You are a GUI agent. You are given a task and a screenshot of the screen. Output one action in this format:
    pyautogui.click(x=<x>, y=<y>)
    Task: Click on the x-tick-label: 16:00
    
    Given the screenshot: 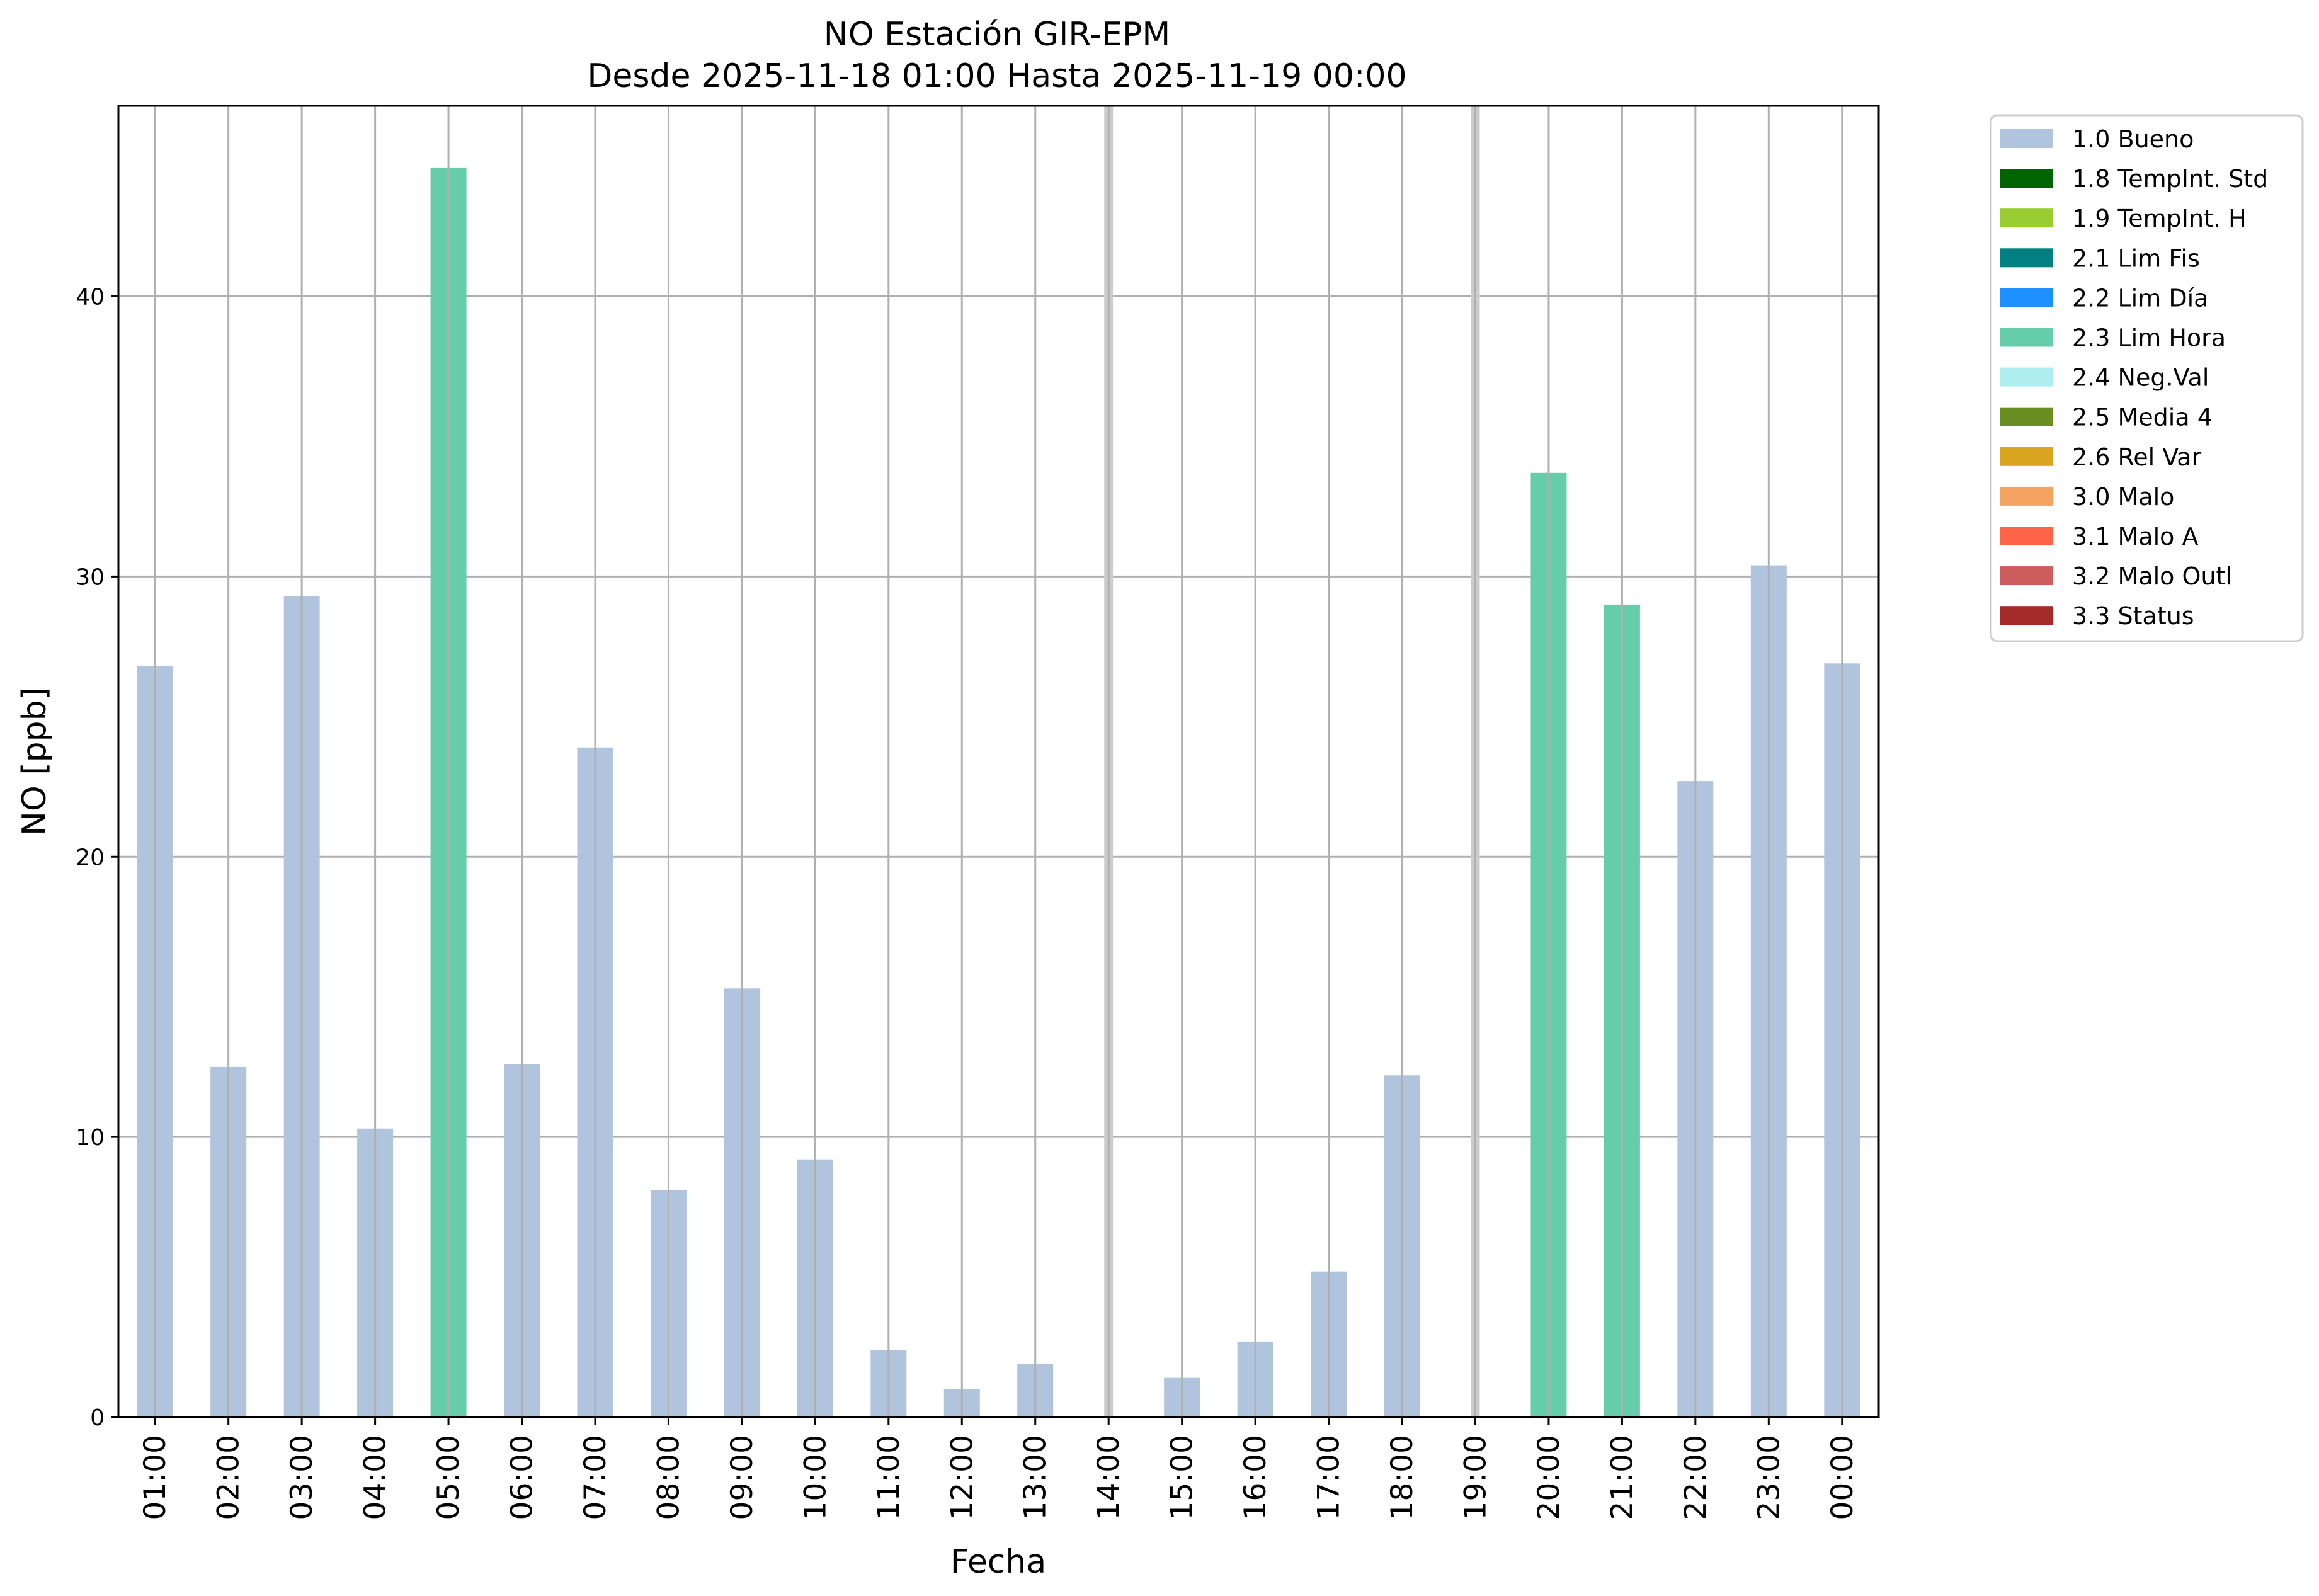 What is the action you would take?
    pyautogui.click(x=1255, y=1477)
    